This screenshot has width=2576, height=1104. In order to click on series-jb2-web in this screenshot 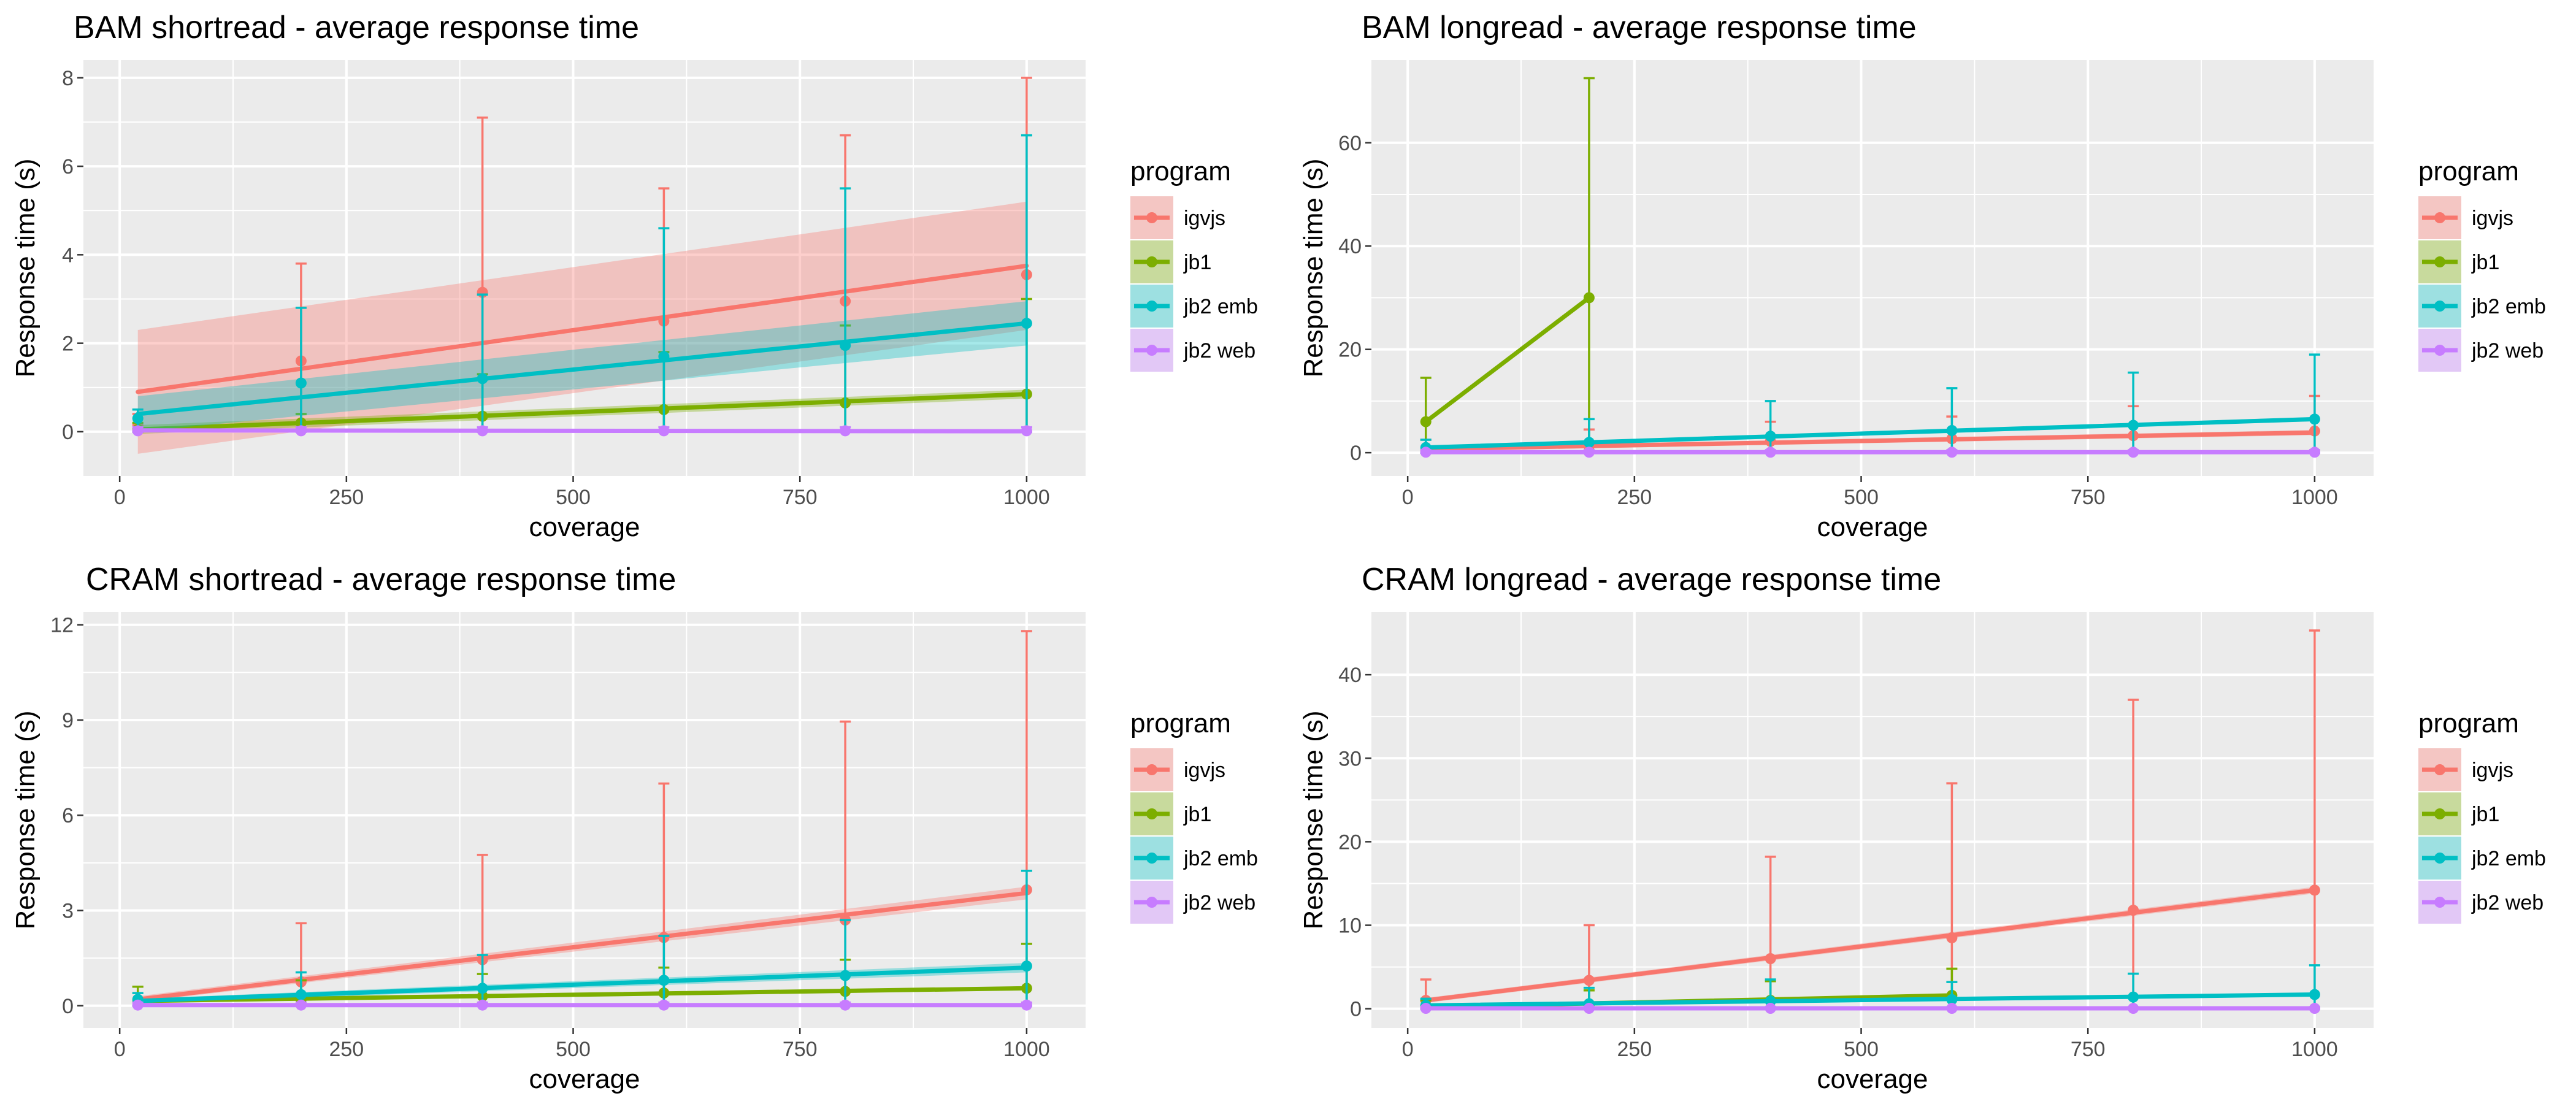, I will do `click(1870, 452)`.